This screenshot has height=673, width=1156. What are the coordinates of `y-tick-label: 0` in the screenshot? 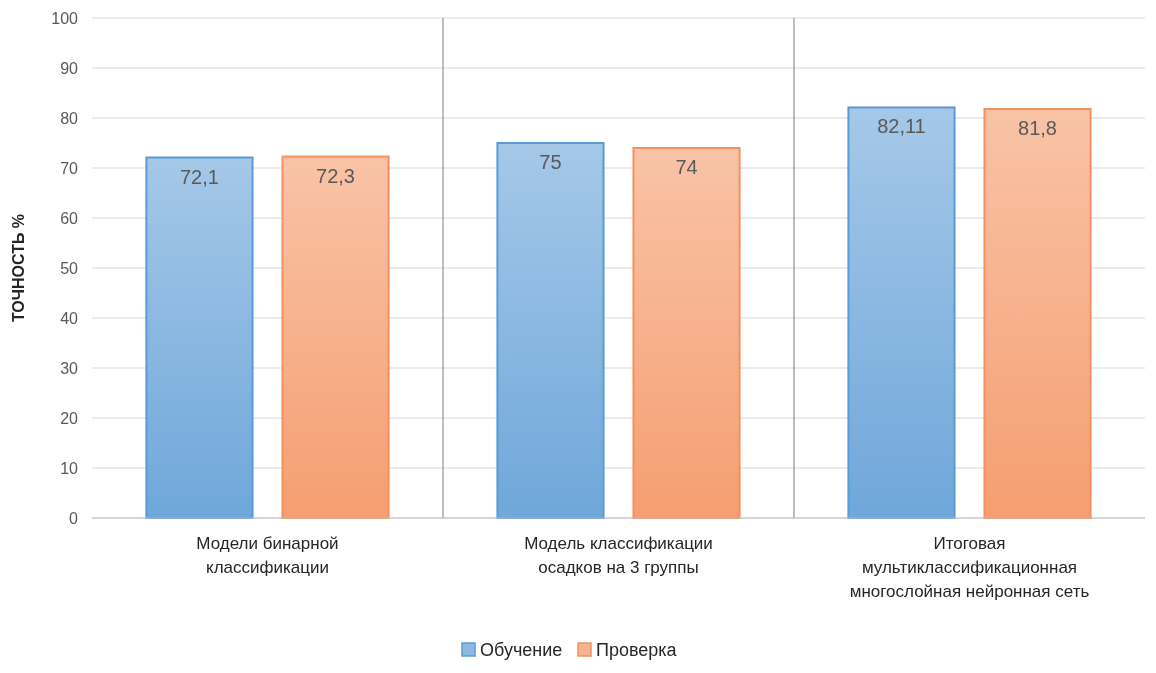 It's located at (74, 518).